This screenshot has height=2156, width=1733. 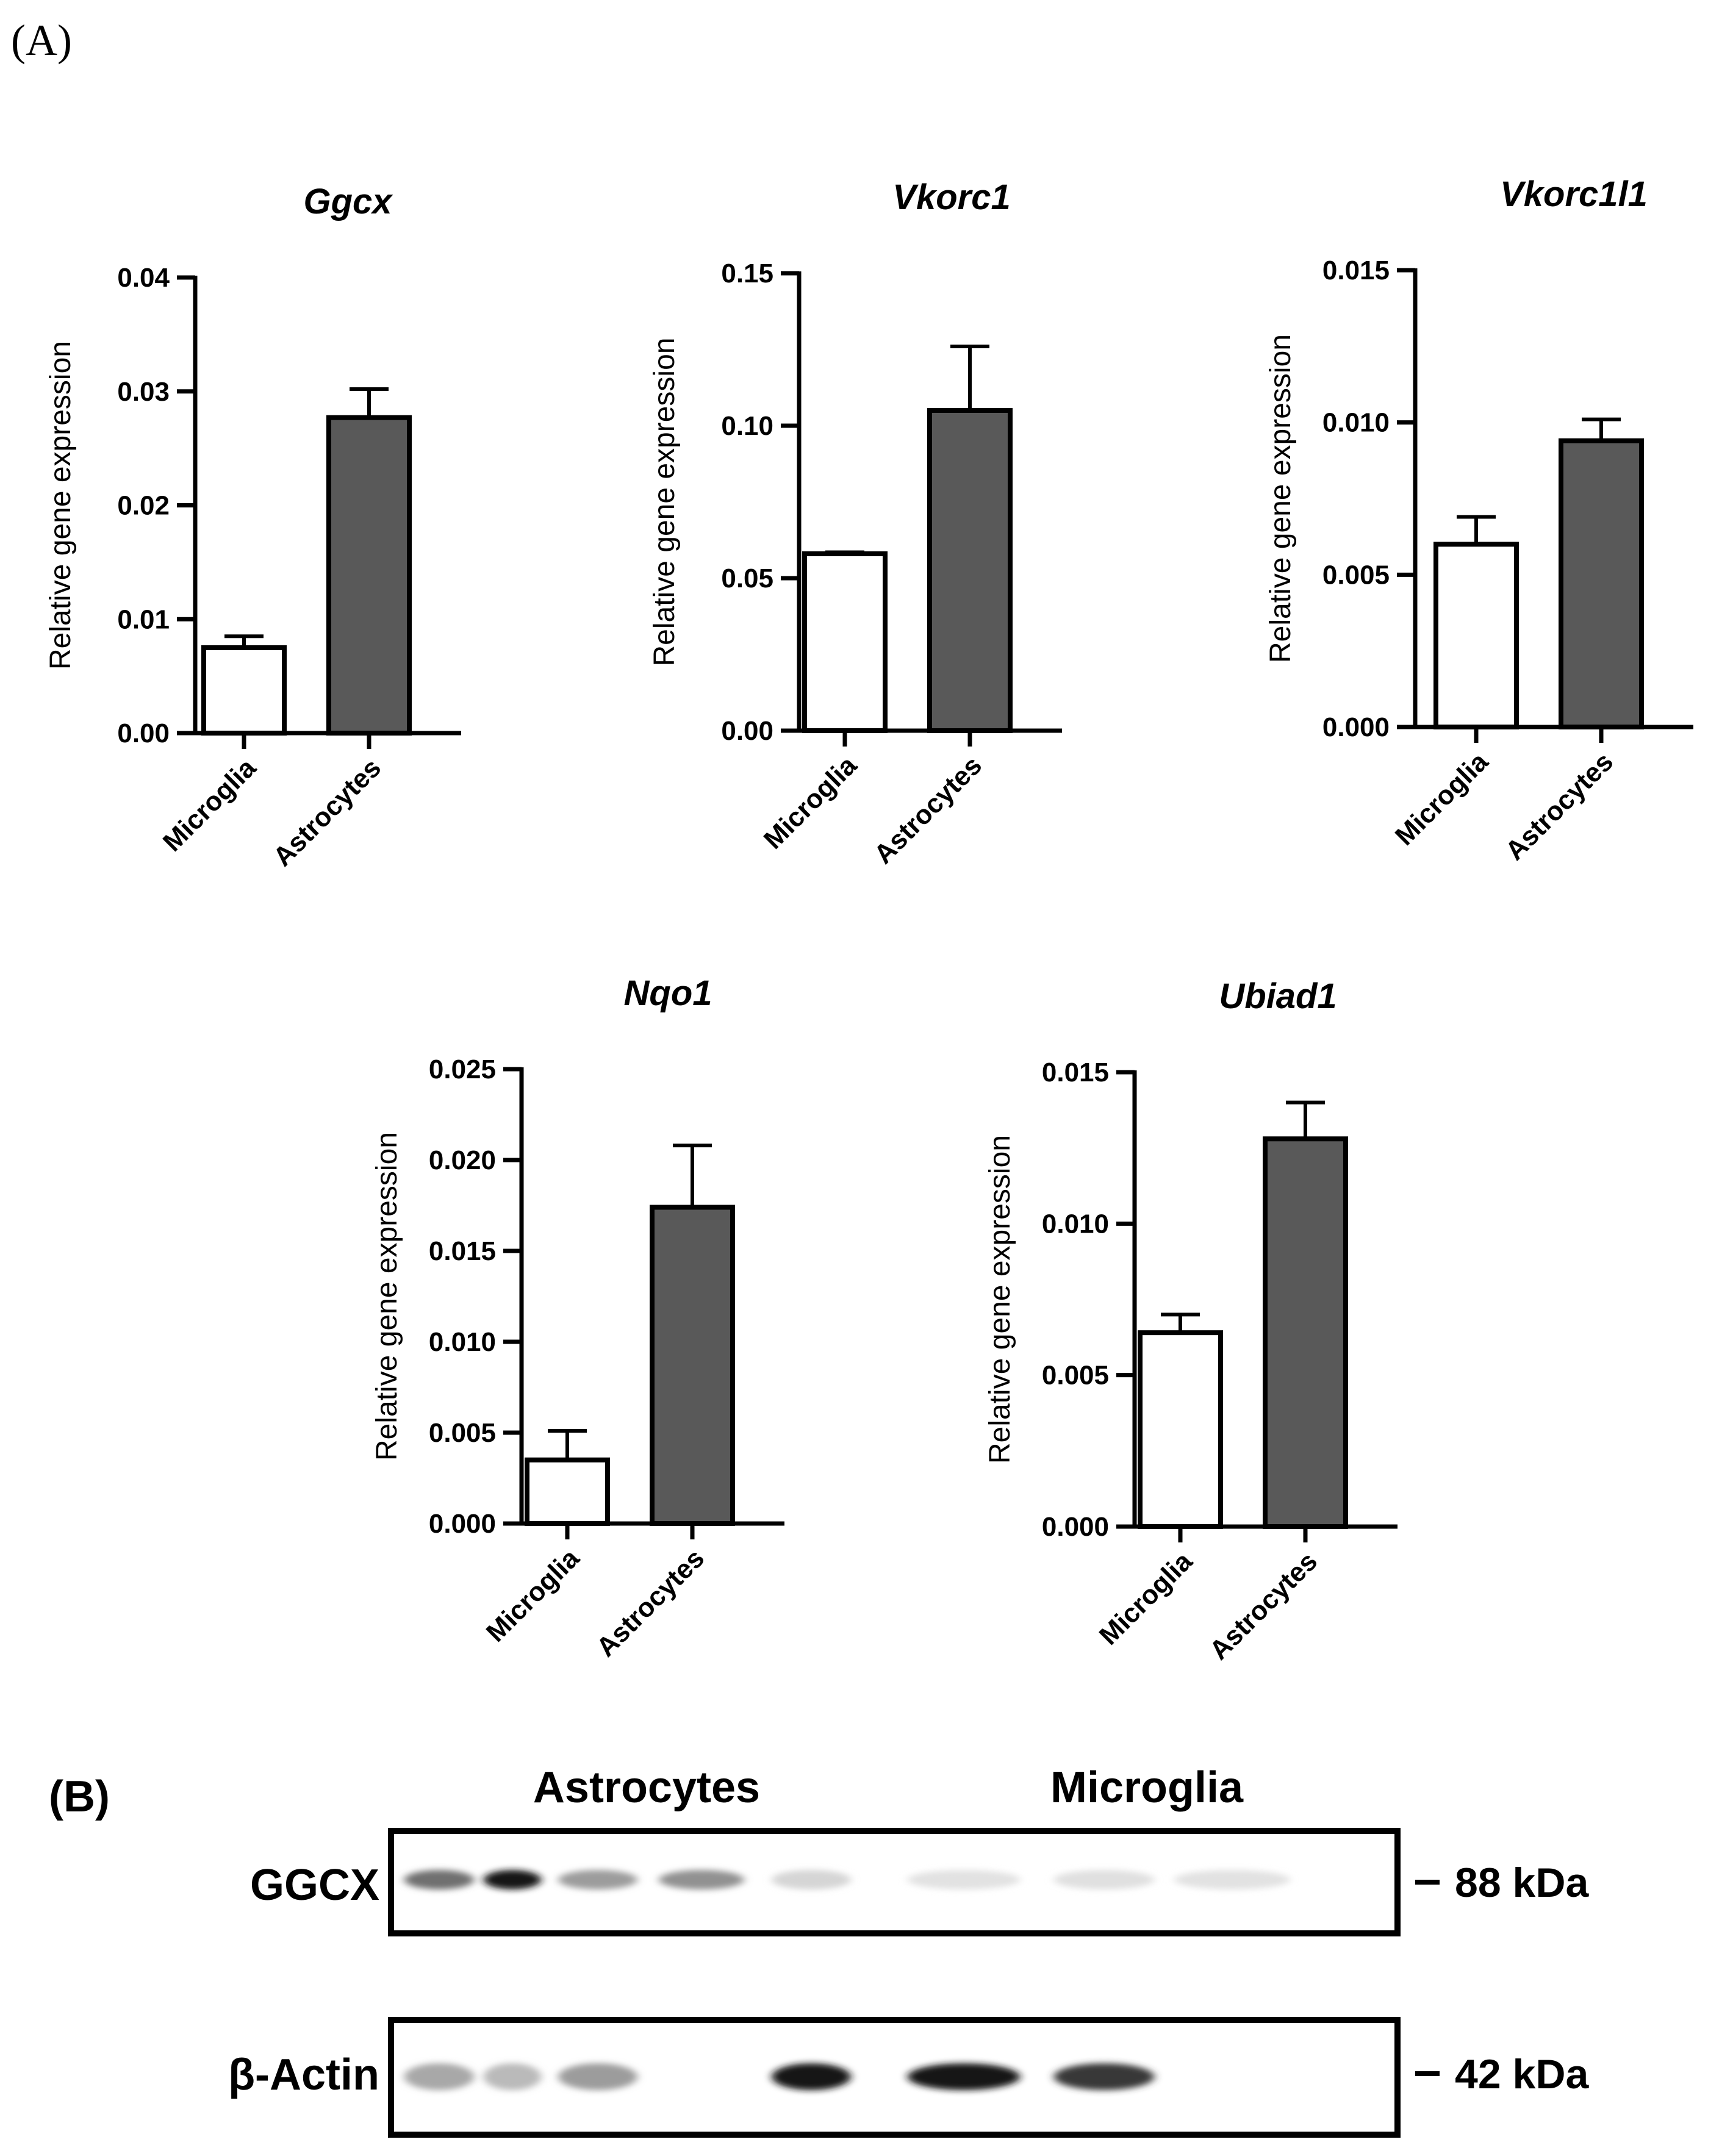 I want to click on panel-a-label: (A), so click(x=42, y=40).